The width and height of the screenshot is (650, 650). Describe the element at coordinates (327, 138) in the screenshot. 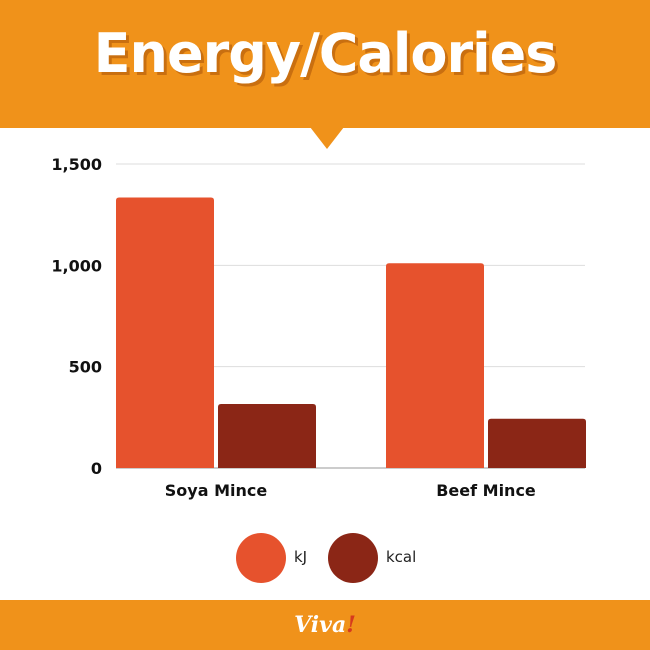

I see `header-pointer` at that location.